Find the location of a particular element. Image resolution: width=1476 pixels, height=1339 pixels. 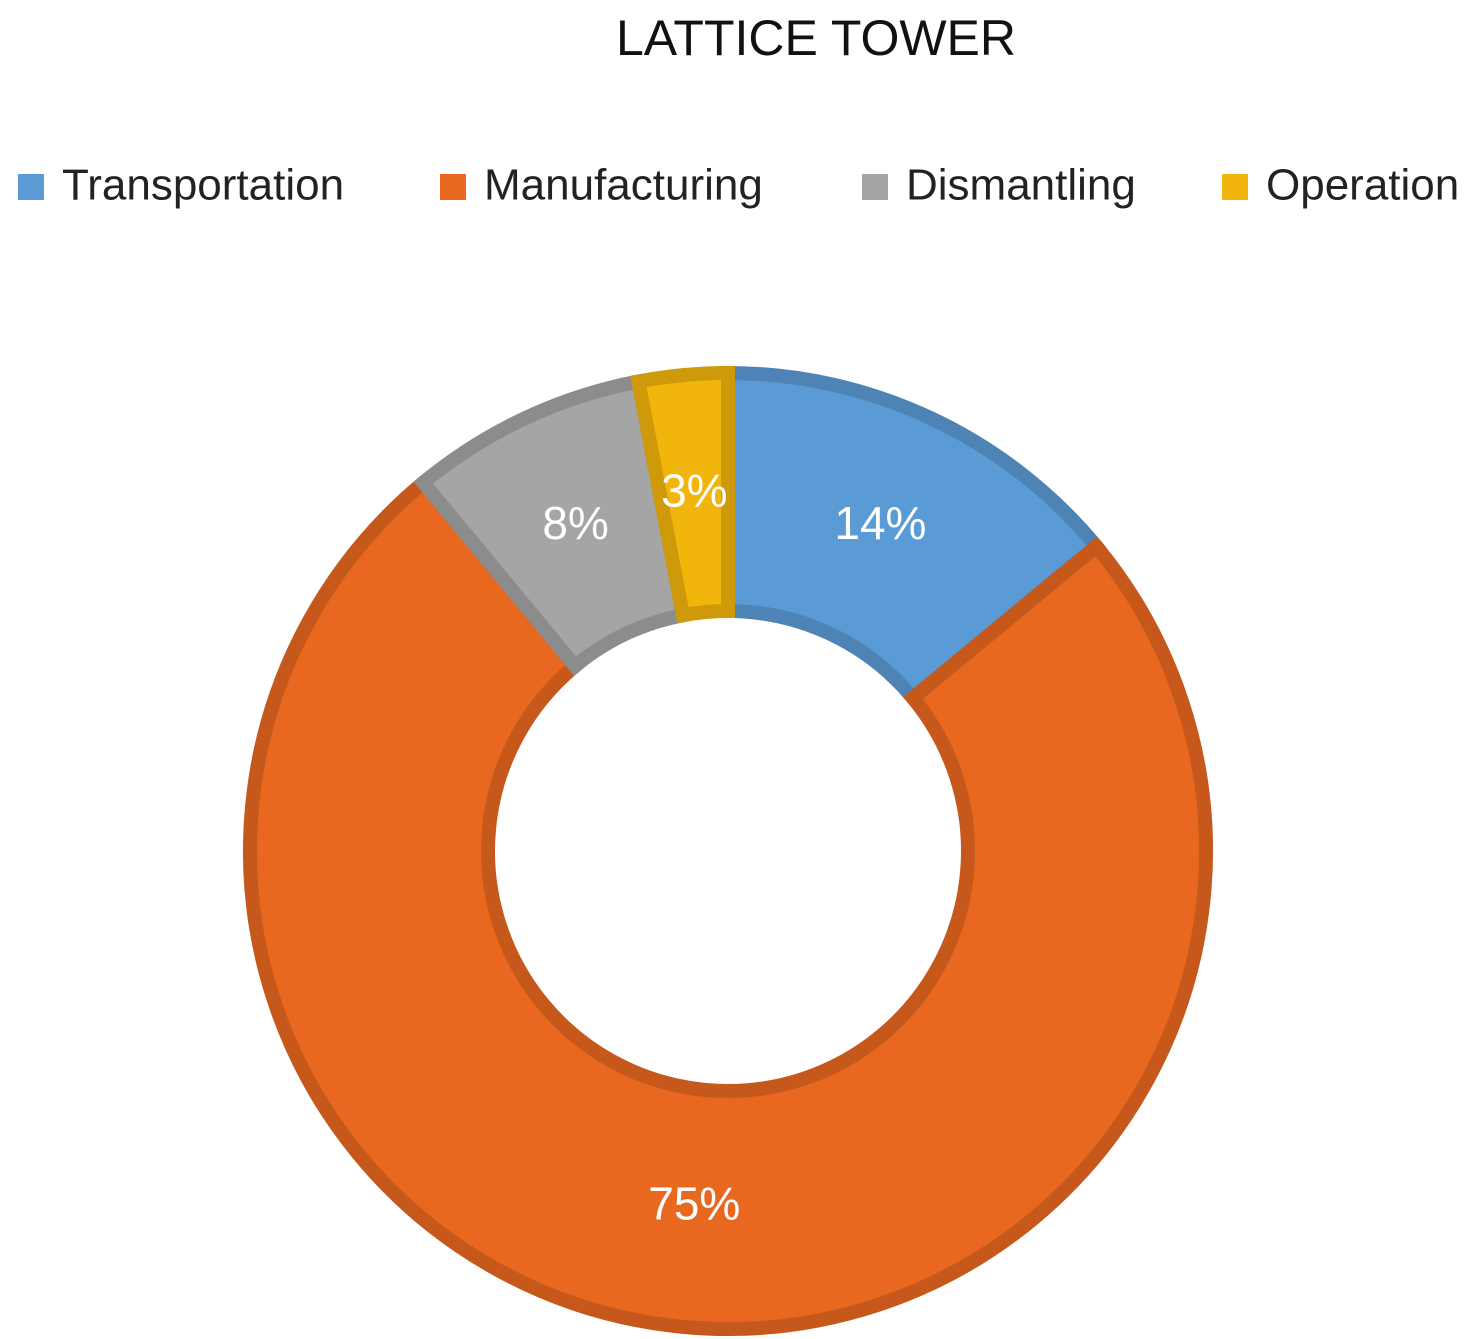

legend-label: Manufacturing is located at coordinates (623, 185).